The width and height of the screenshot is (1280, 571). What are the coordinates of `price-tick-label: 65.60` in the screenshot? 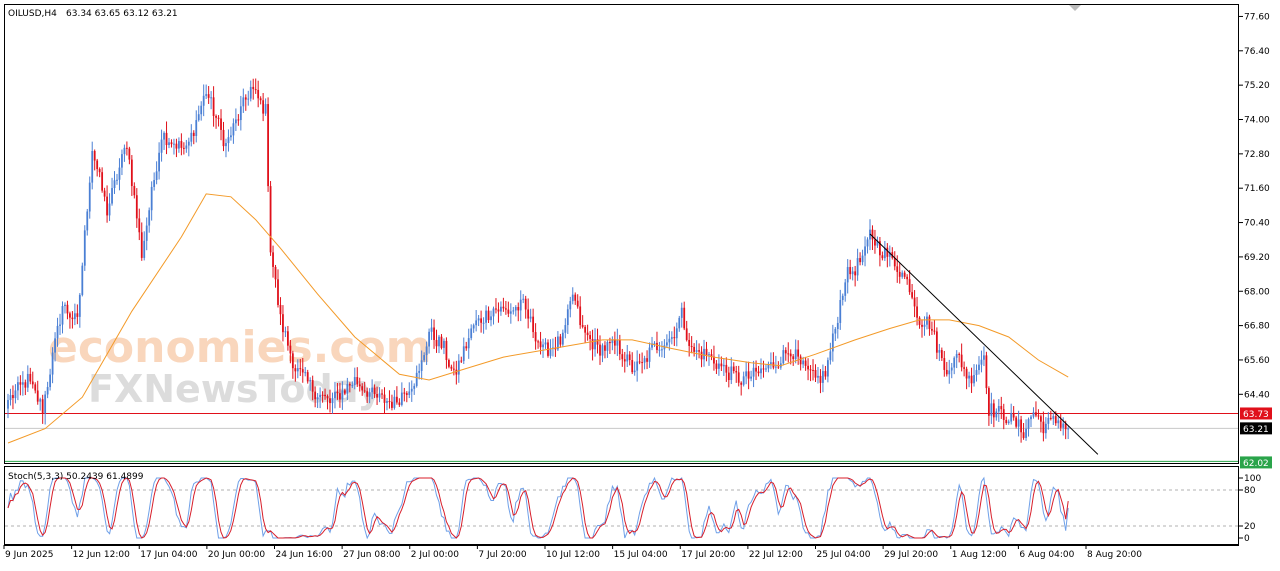 It's located at (1257, 361).